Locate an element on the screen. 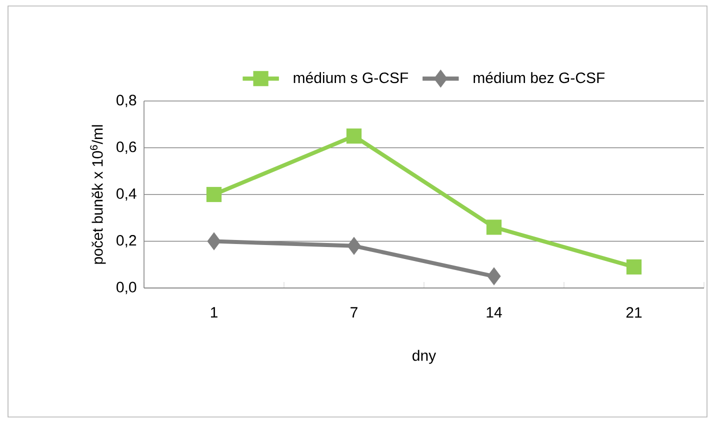  y-tick-label: 0,2 is located at coordinates (126, 241).